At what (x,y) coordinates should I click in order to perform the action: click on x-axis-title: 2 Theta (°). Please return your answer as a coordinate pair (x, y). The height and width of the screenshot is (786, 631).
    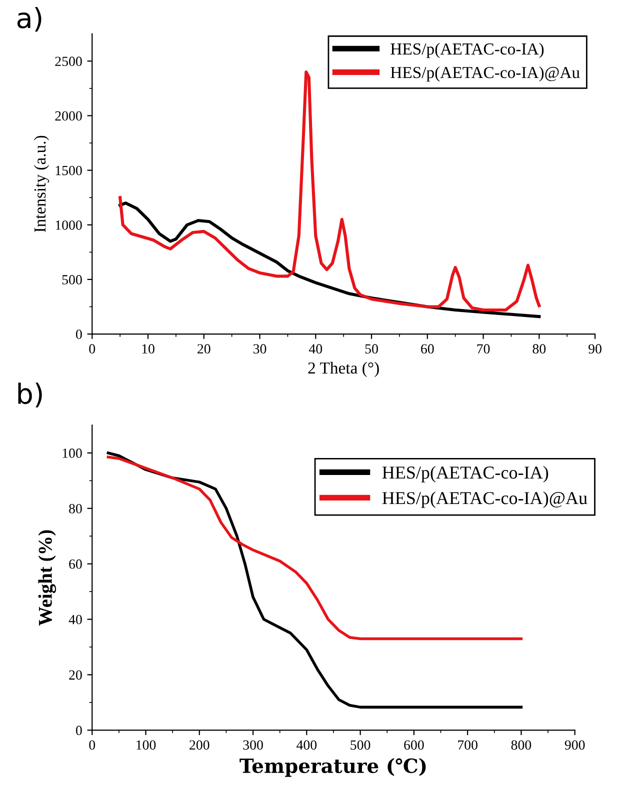
    Looking at the image, I should click on (343, 370).